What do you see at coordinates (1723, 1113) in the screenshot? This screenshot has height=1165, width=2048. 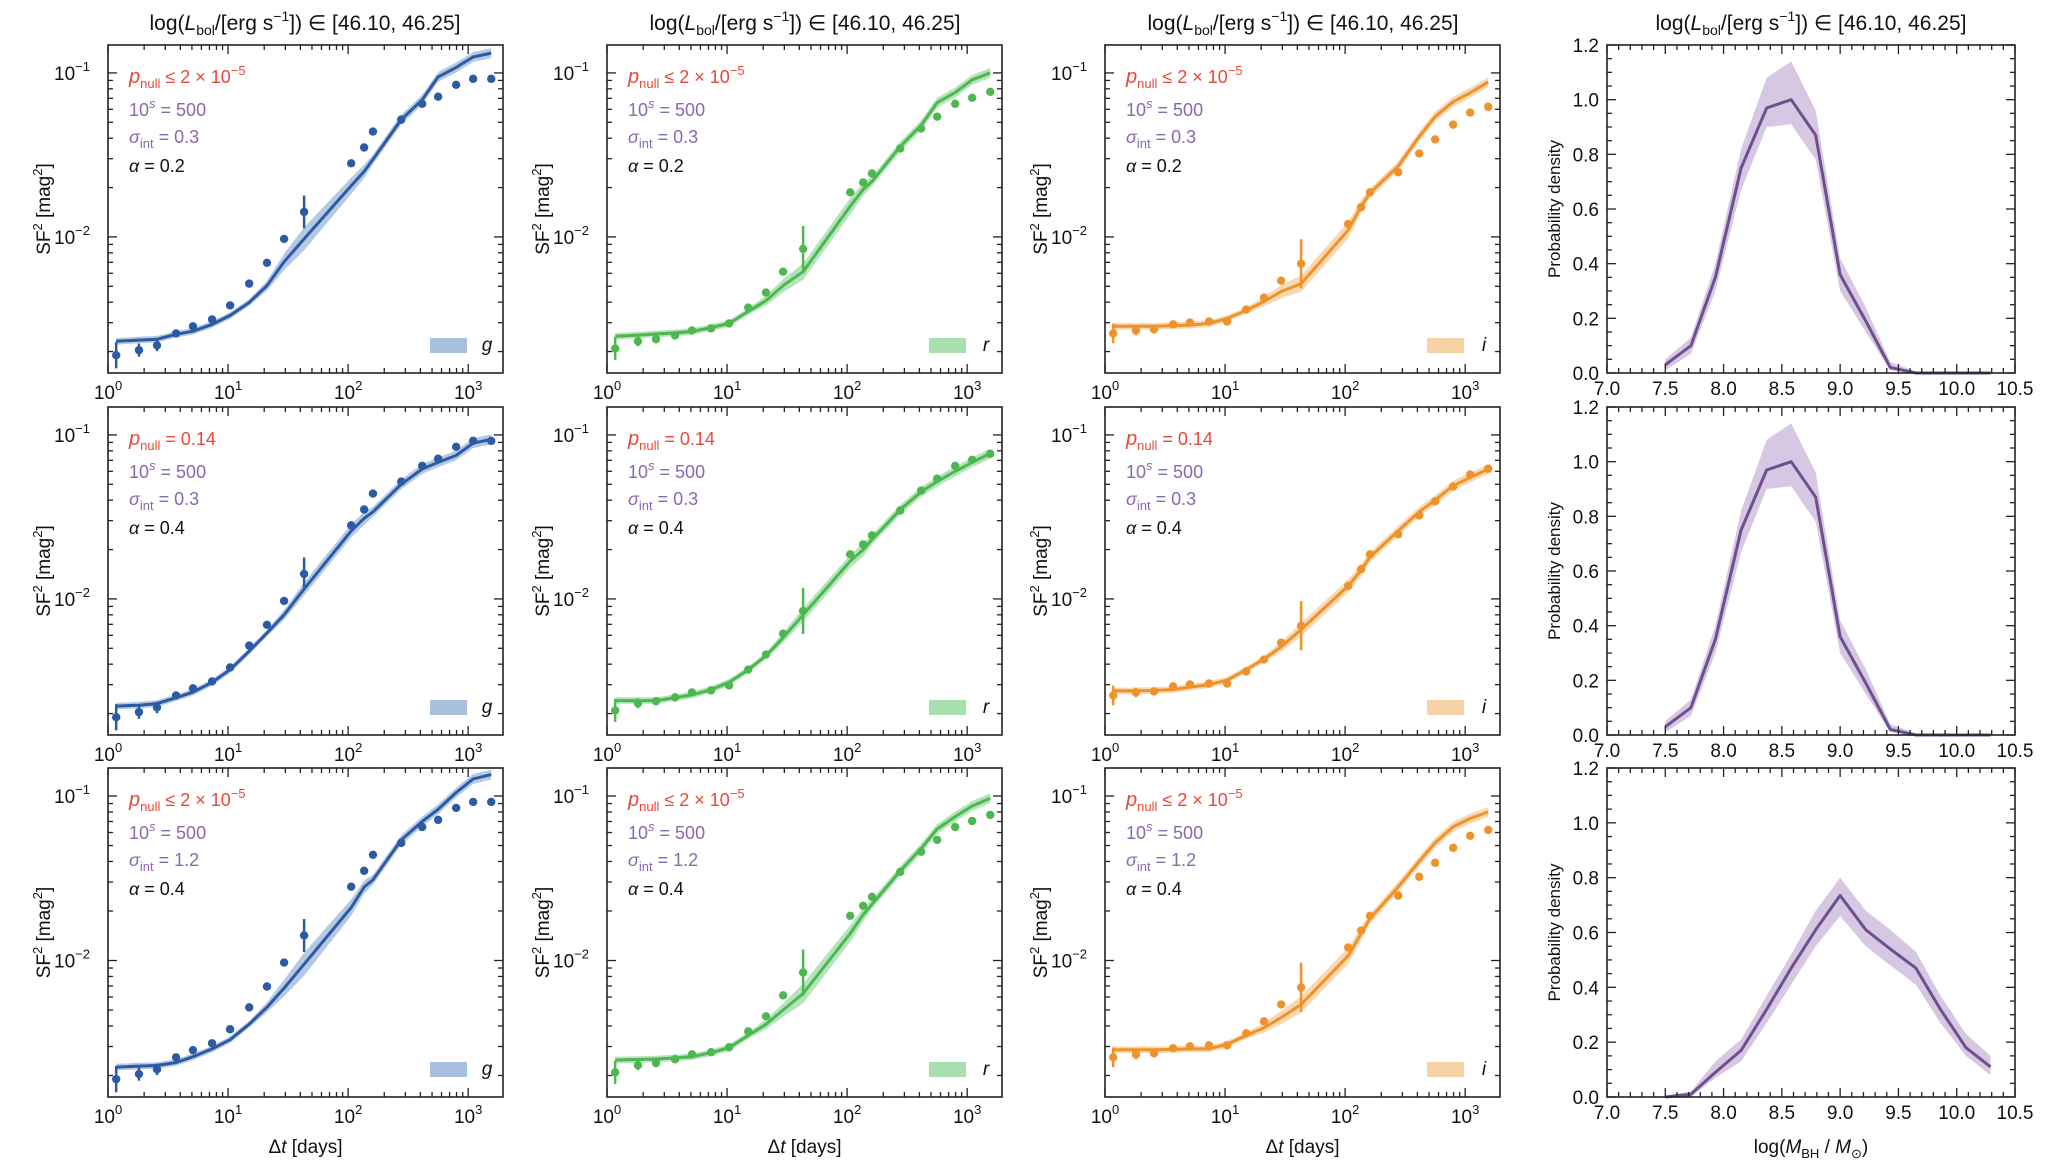 I see `x-tick-label: 8.0` at bounding box center [1723, 1113].